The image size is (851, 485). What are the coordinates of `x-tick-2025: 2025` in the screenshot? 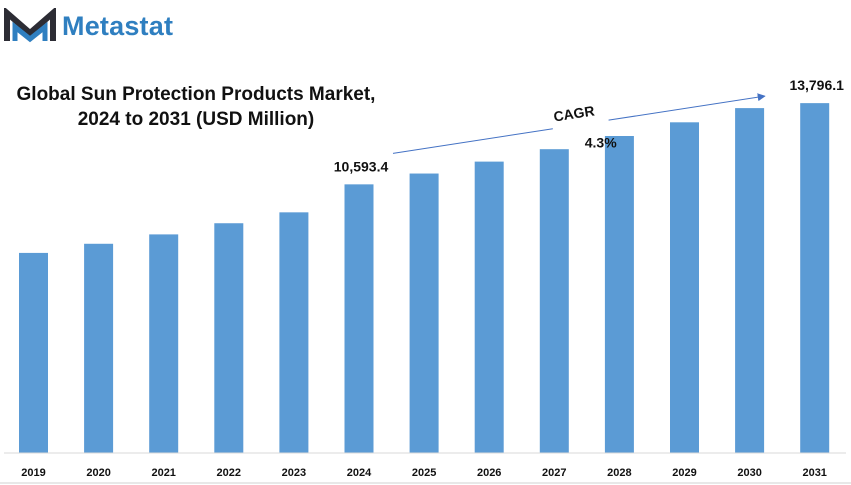 It's located at (424, 473).